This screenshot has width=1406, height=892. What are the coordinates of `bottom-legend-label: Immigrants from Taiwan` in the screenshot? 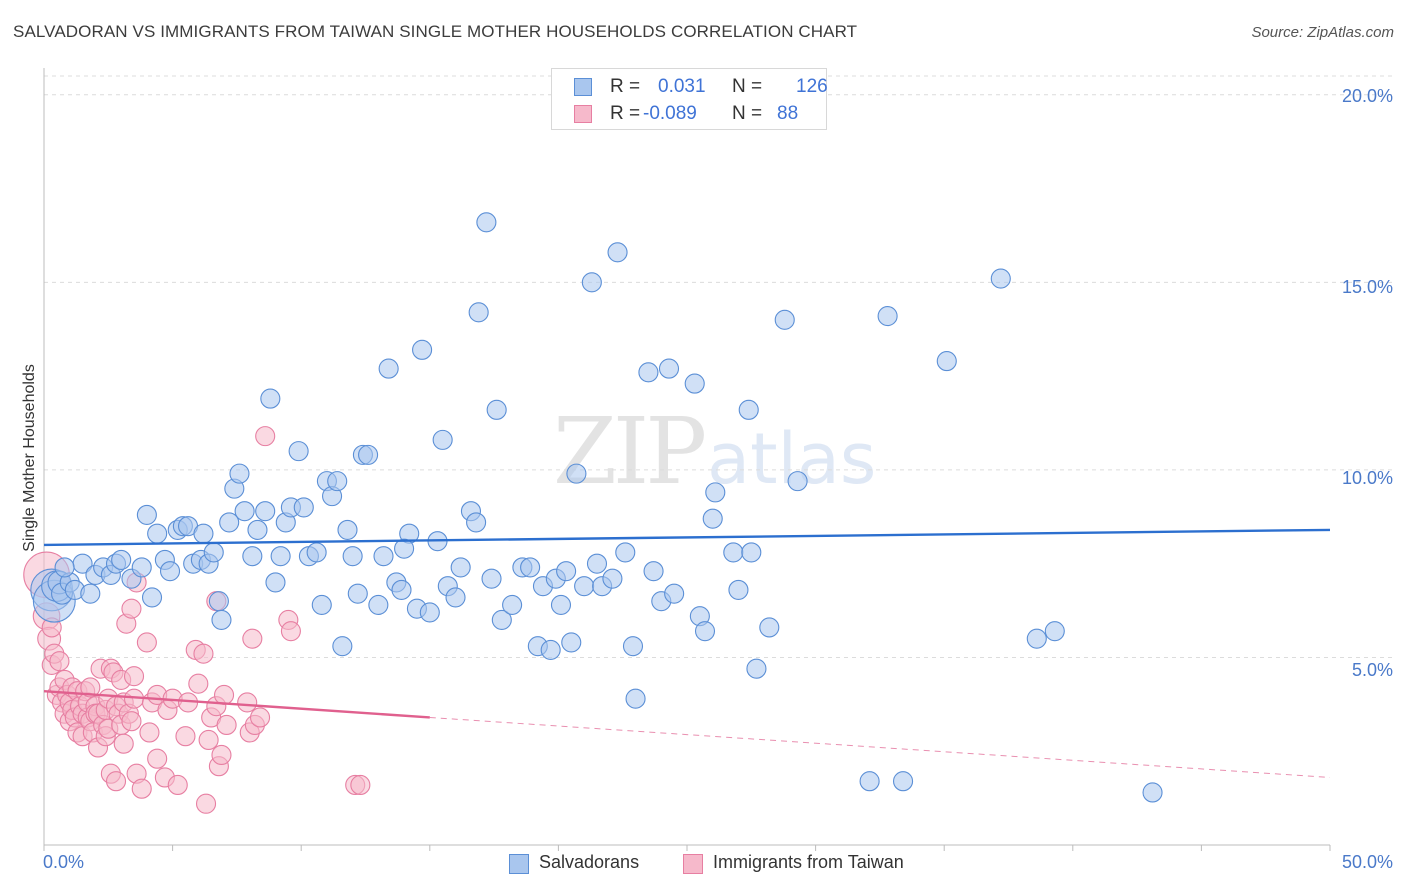 It's located at (808, 862).